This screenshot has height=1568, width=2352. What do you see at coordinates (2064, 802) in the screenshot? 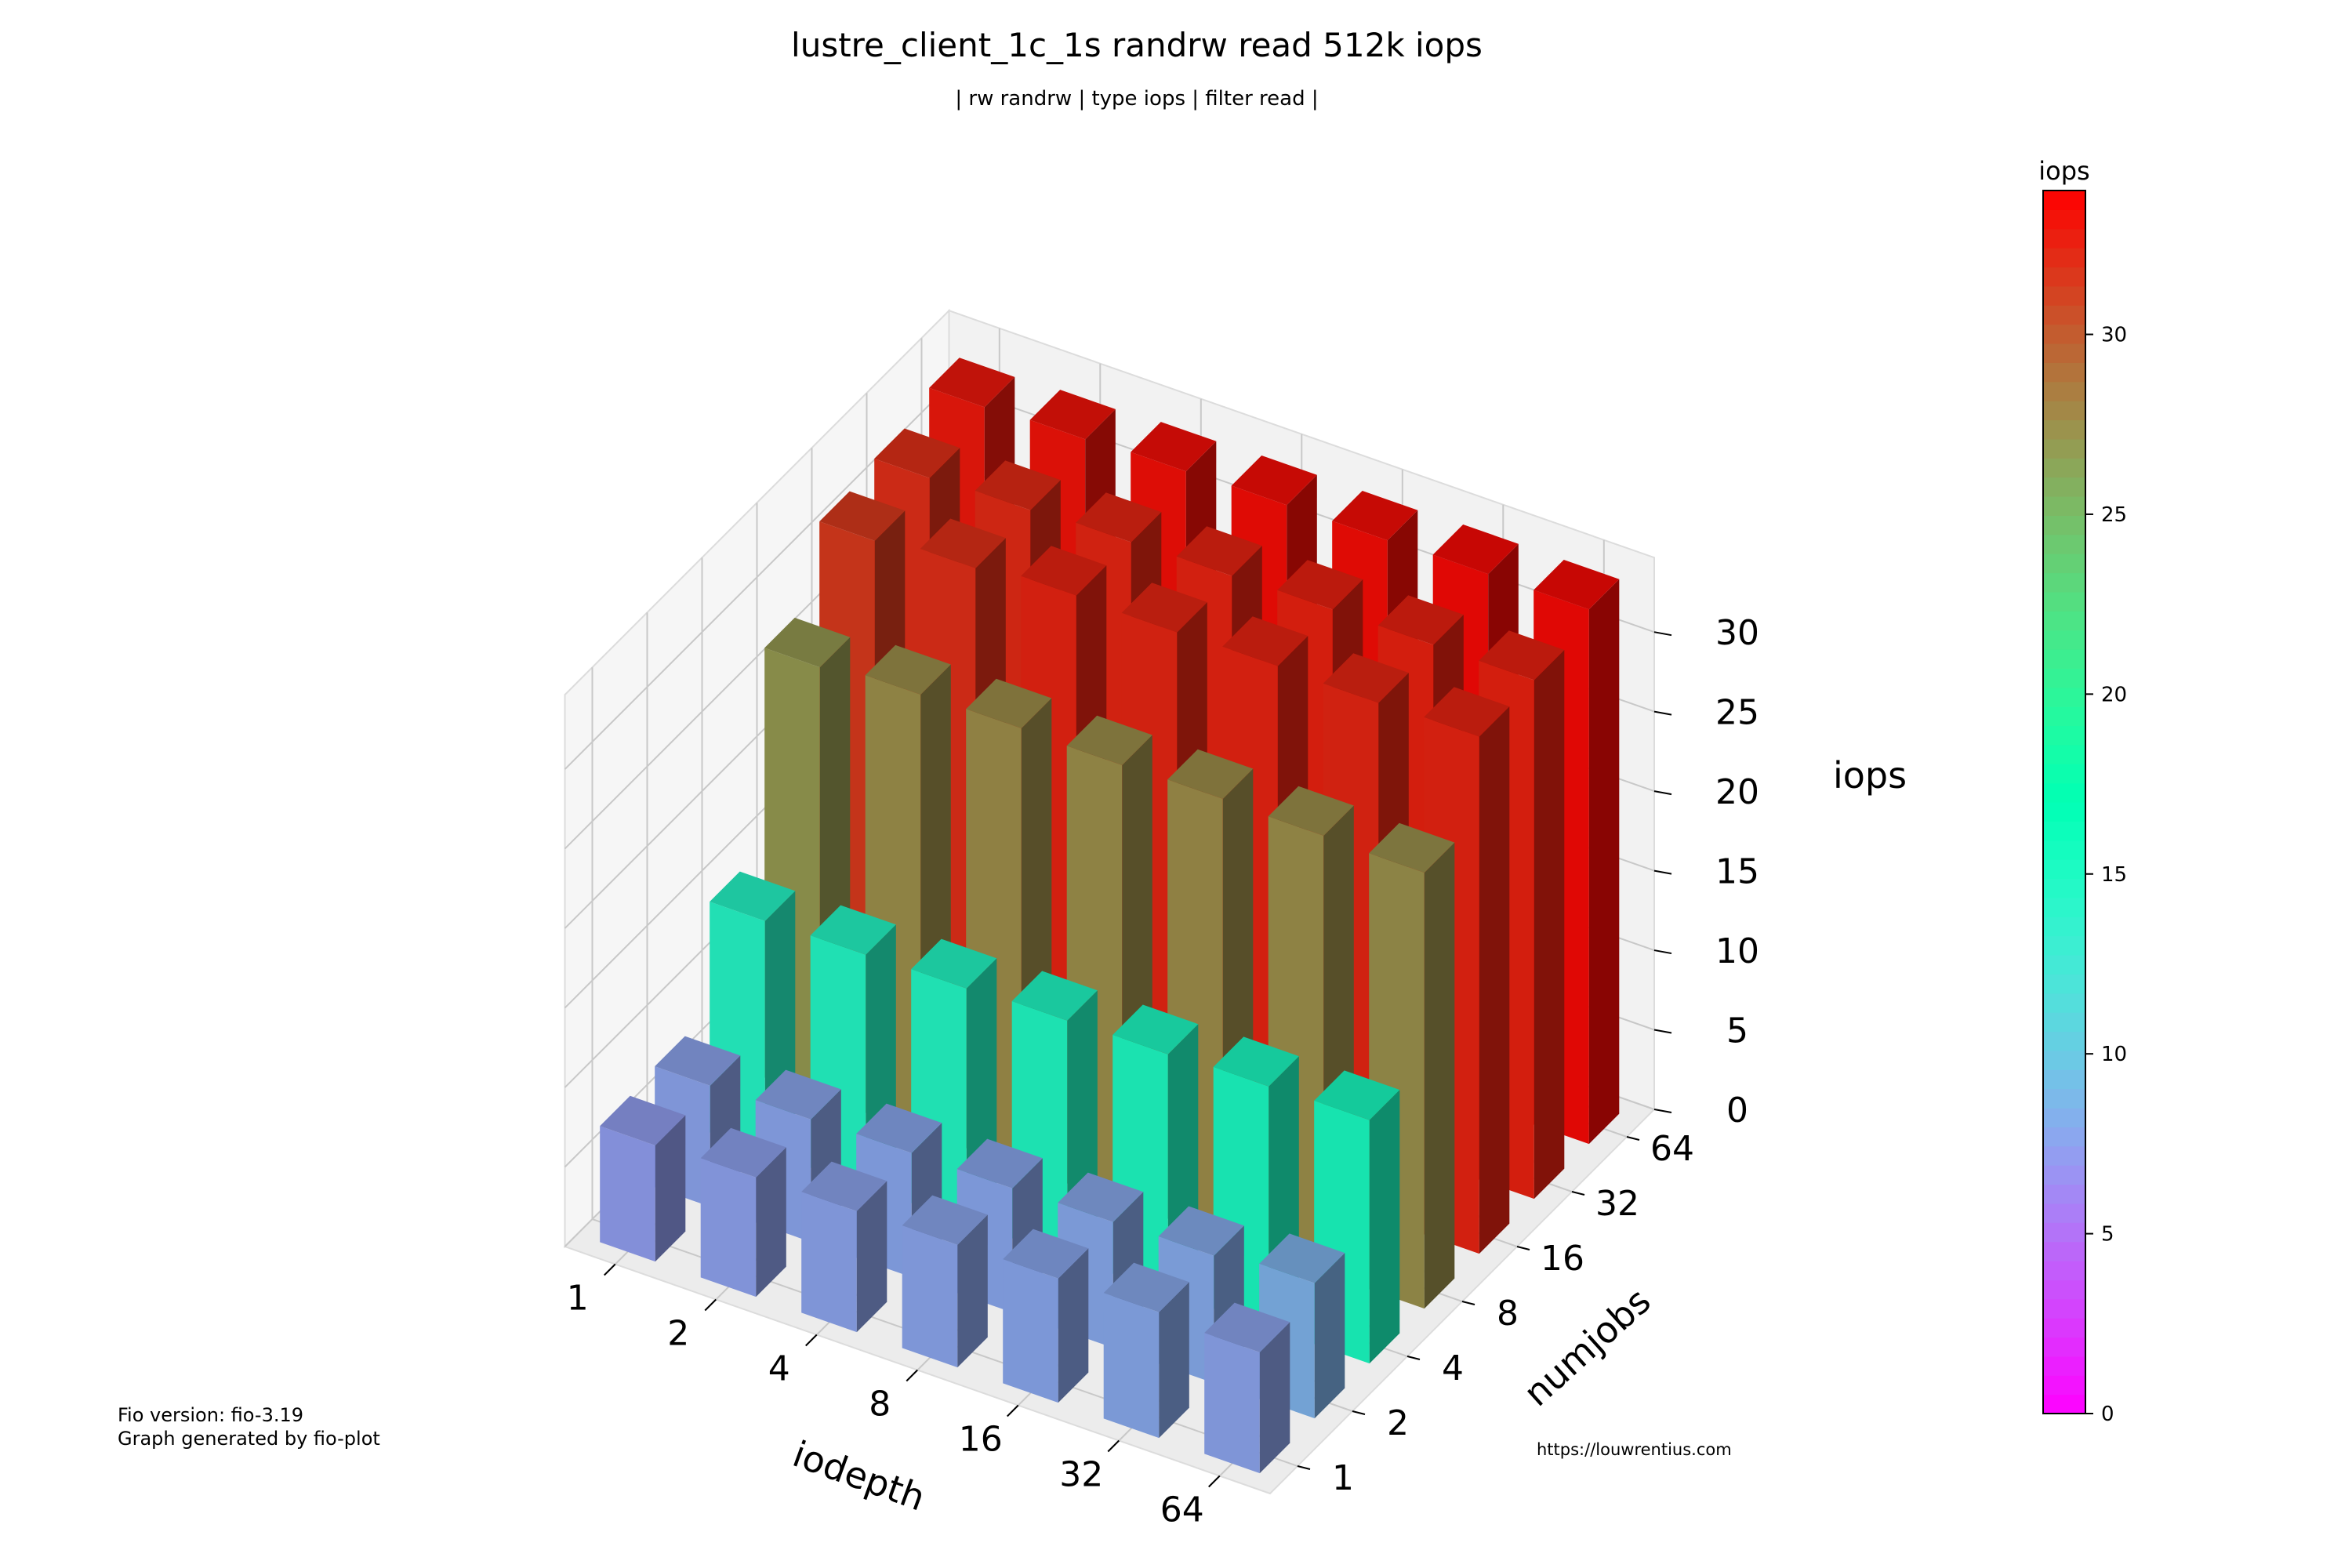
I see `colorbar-frame` at bounding box center [2064, 802].